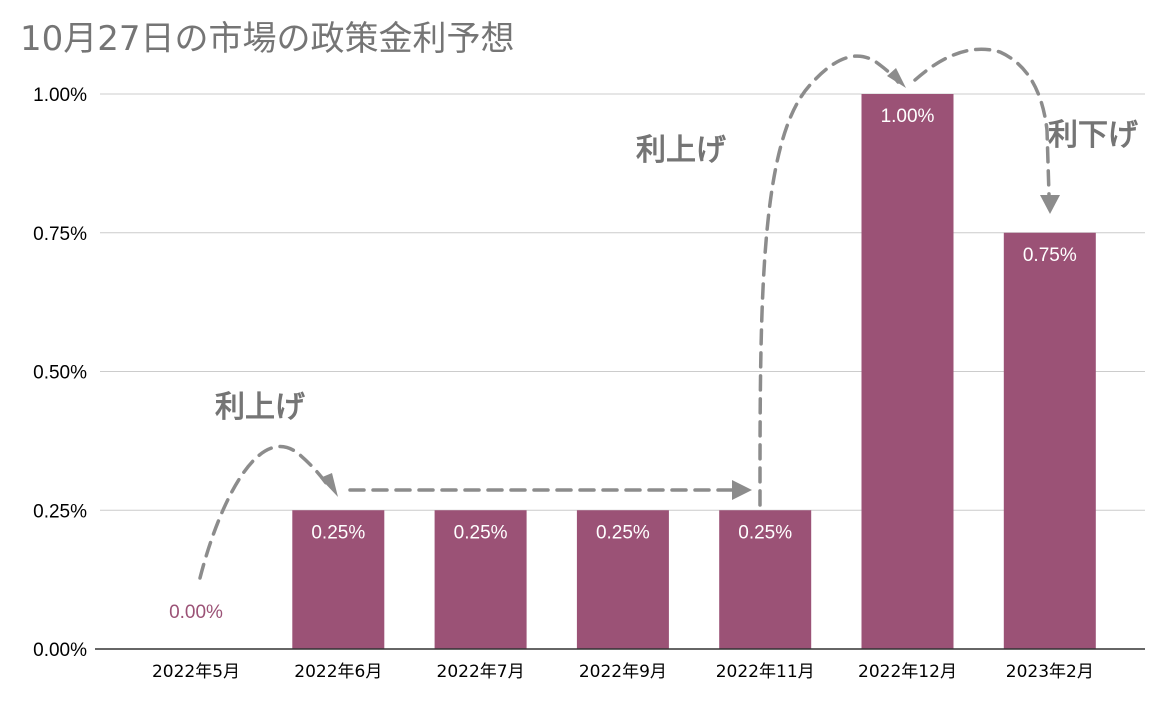 The image size is (1164, 706). I want to click on x-tick-label: 2022年7月, so click(481, 672).